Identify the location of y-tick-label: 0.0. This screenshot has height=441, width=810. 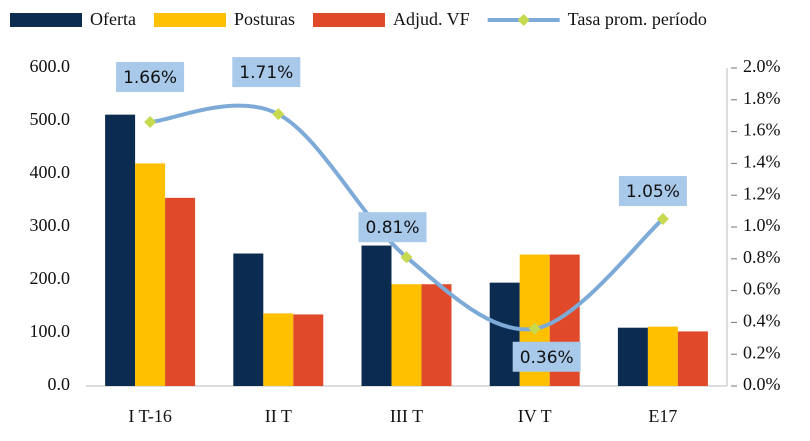
(59, 384).